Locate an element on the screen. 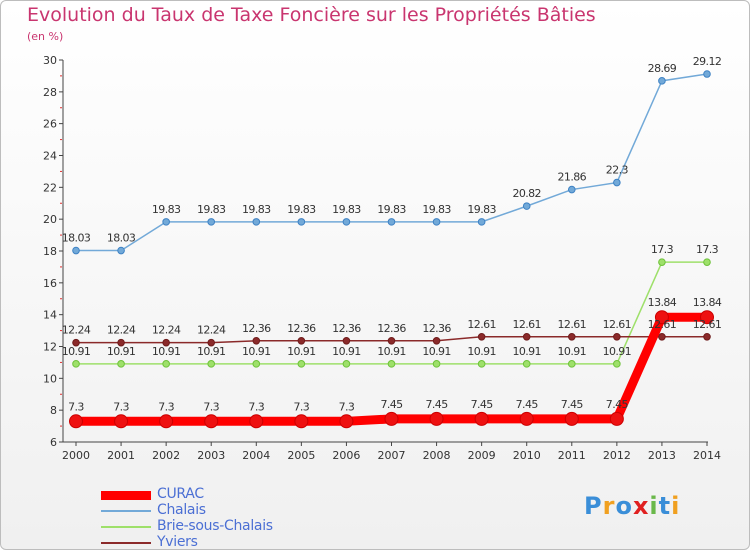 This screenshot has height=550, width=750. chart-unit-label: (en %) is located at coordinates (45, 36).